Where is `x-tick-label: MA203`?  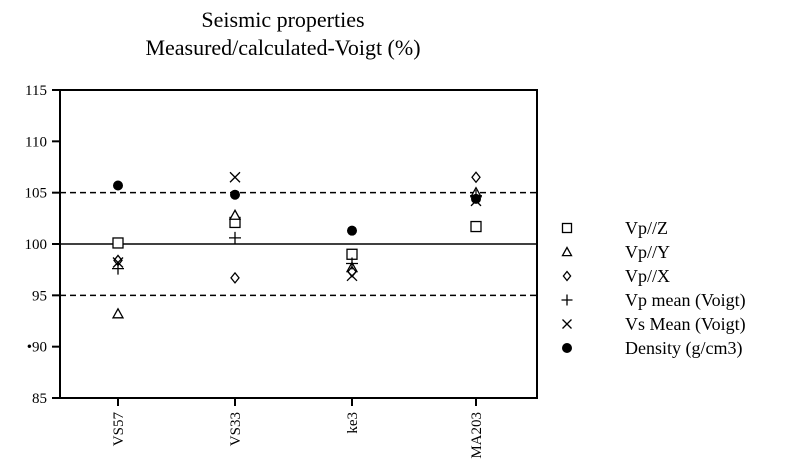 x-tick-label: MA203 is located at coordinates (477, 435).